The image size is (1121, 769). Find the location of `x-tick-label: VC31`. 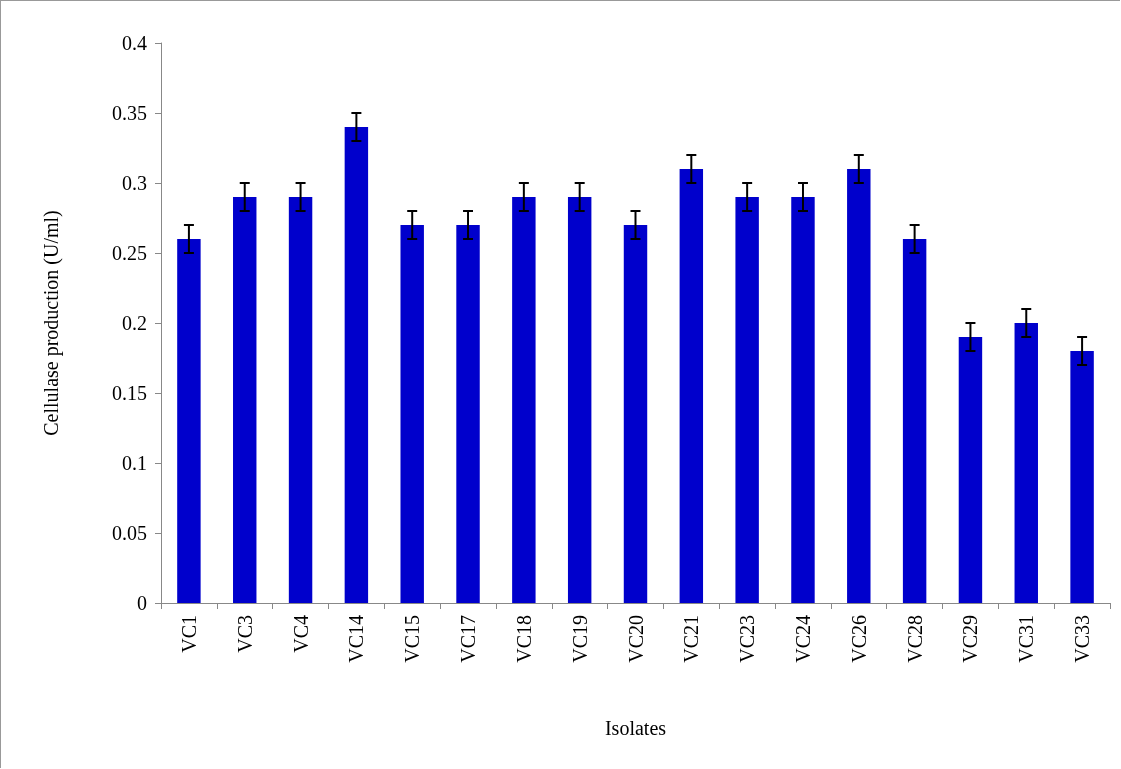

x-tick-label: VC31 is located at coordinates (1026, 639).